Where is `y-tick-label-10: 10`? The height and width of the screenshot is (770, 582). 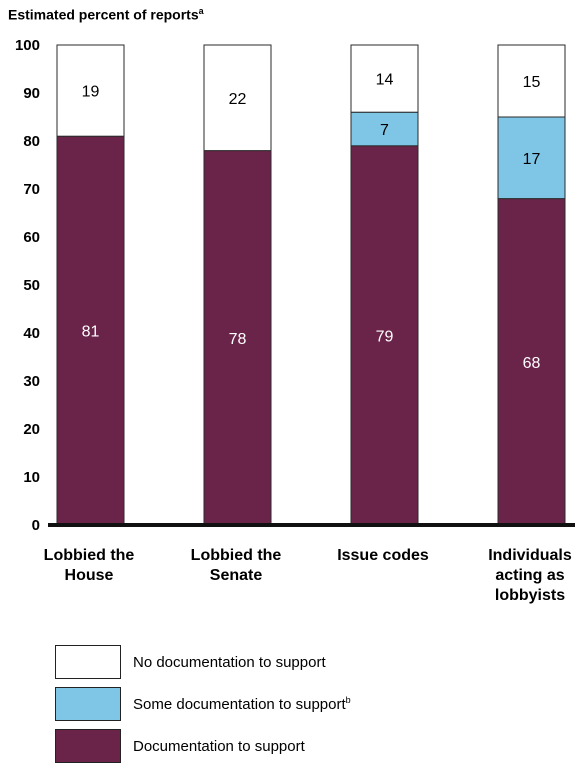 y-tick-label-10: 10 is located at coordinates (31, 477).